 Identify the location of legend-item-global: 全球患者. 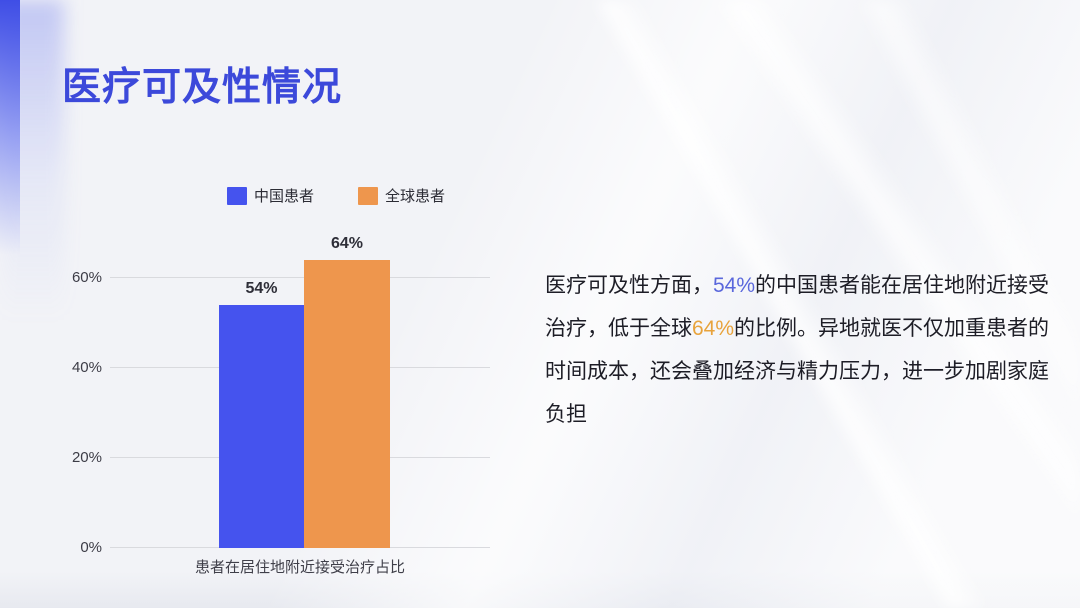
(401, 195).